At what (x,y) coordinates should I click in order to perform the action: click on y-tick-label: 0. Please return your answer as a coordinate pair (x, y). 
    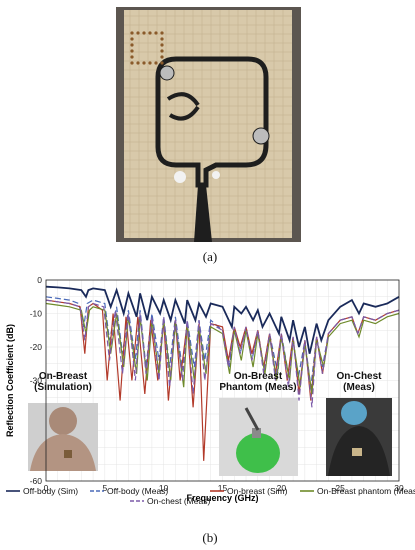
    Looking at the image, I should click on (39, 280).